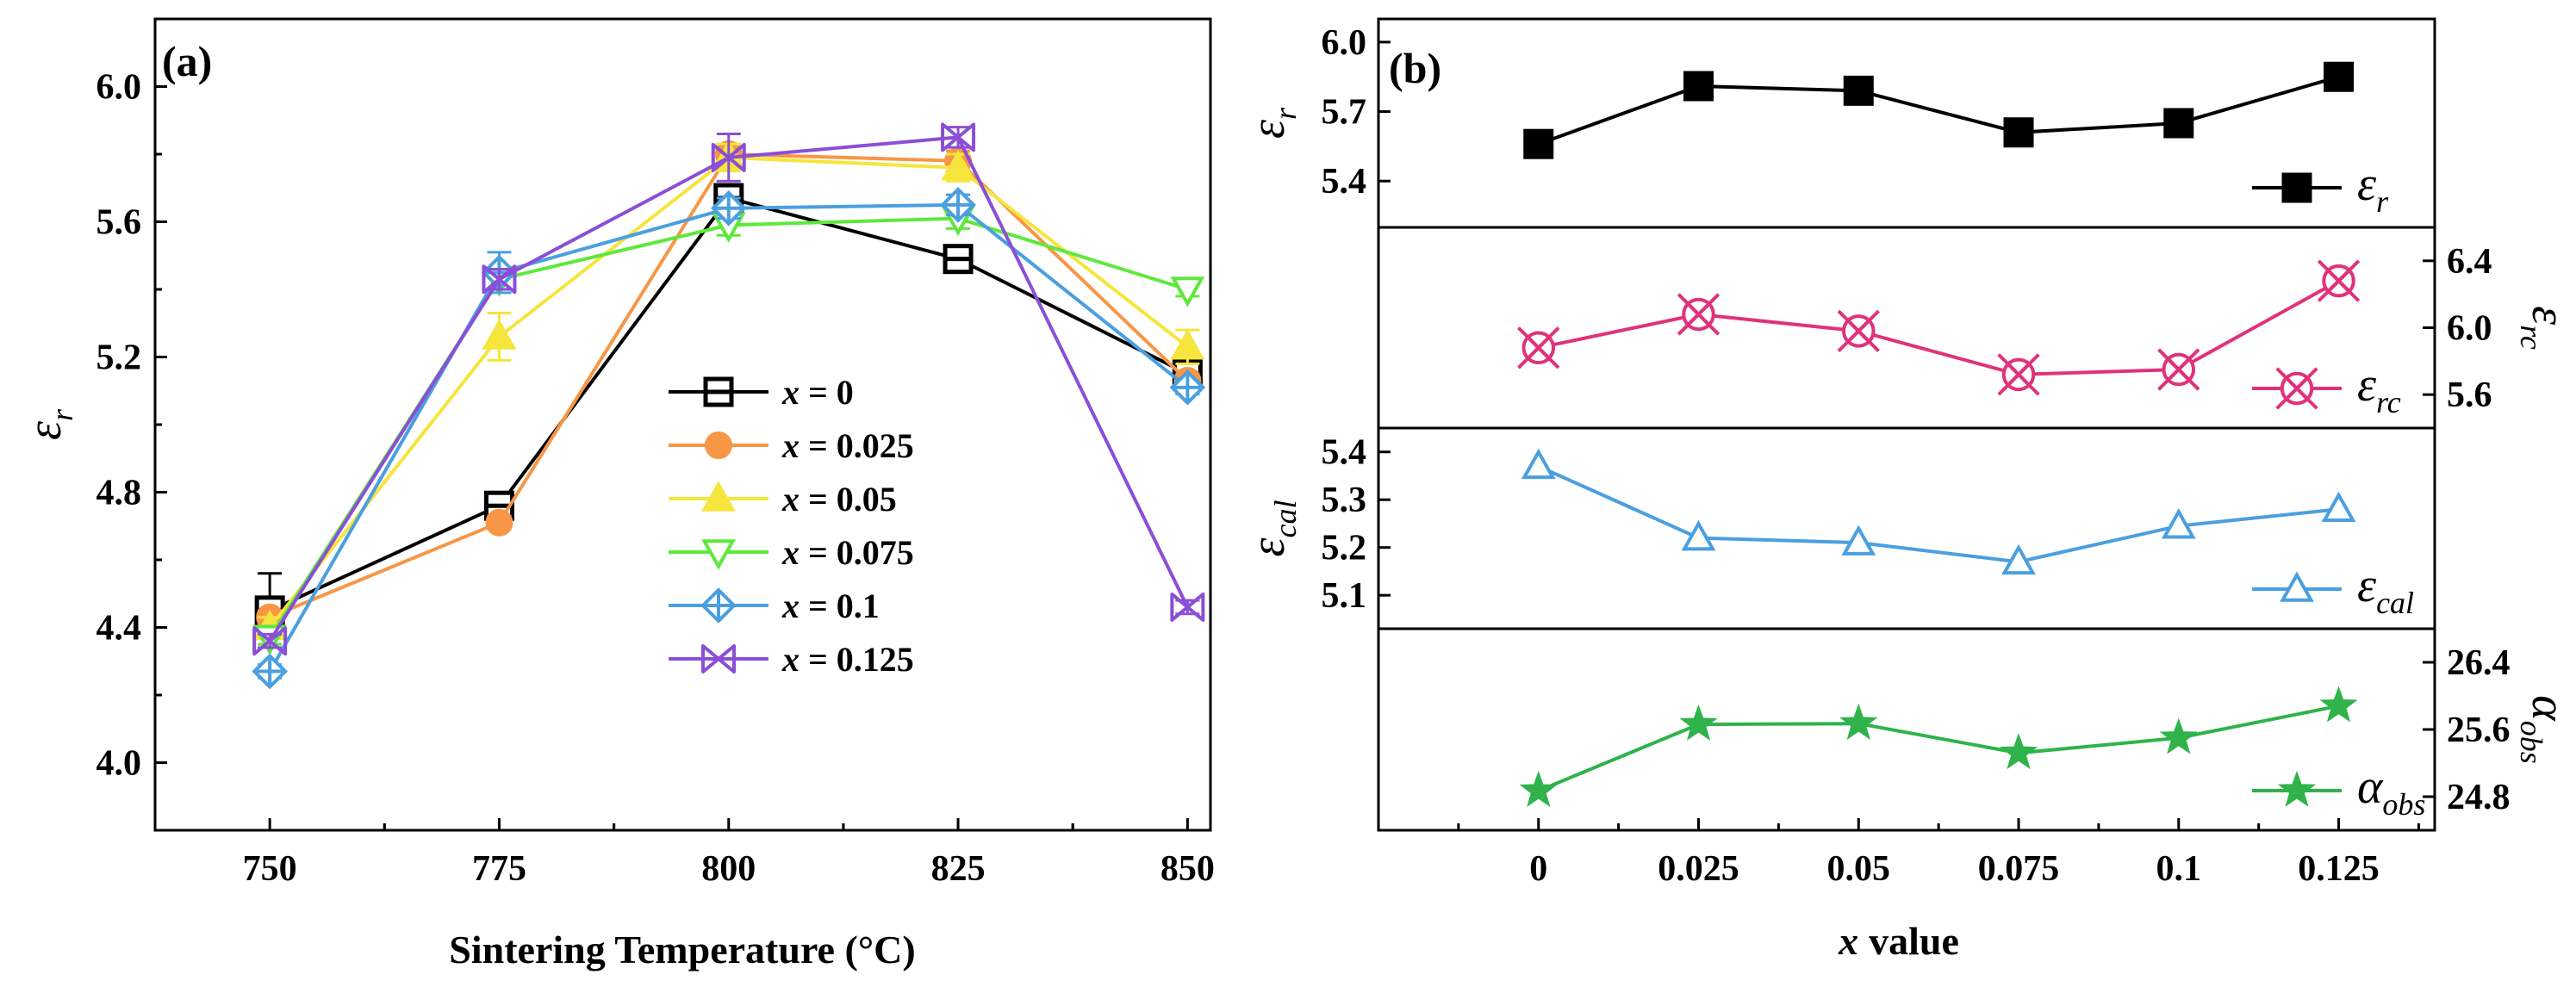 The image size is (2576, 987). I want to click on panel-a-ylabel-symbol: ε, so click(45, 430).